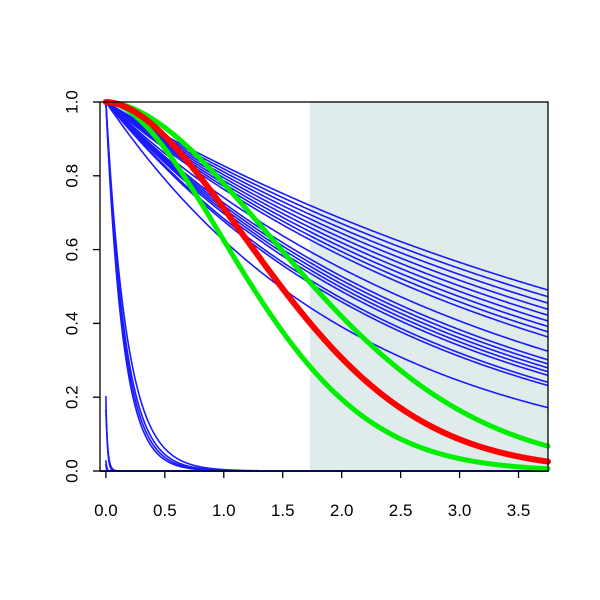  What do you see at coordinates (72, 176) in the screenshot?
I see `y-tick-label: 0.8` at bounding box center [72, 176].